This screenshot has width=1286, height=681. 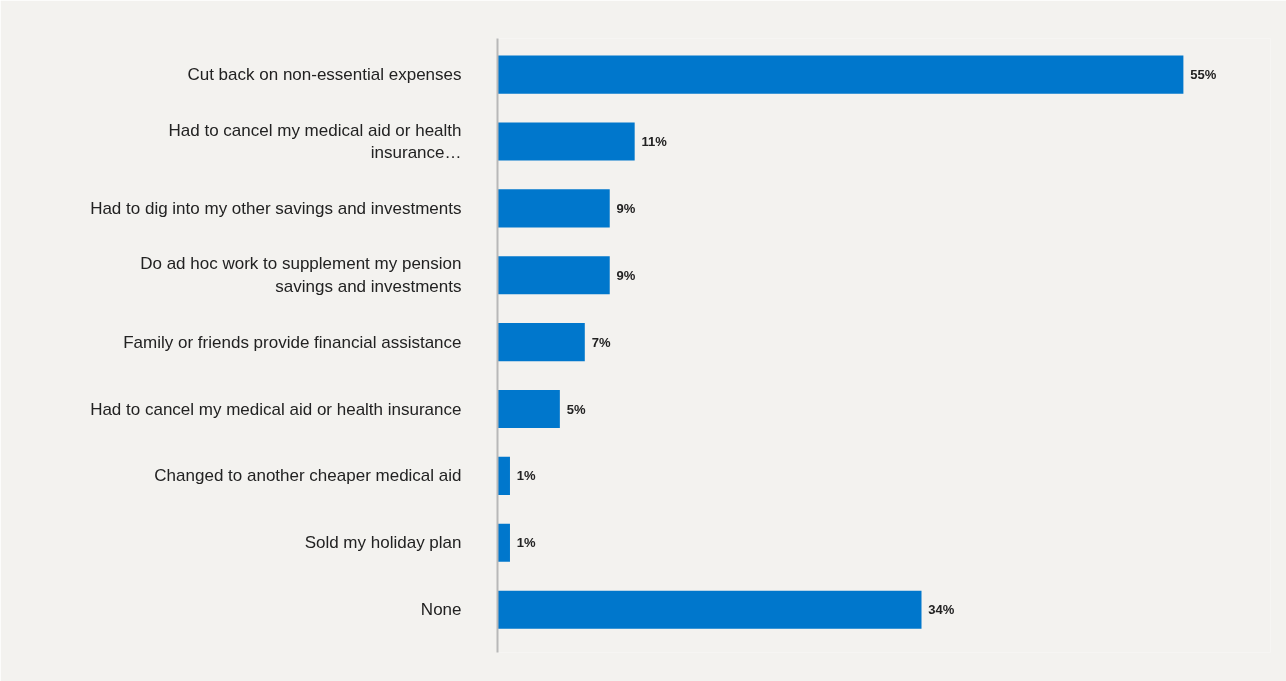 I want to click on y-tick-label: Family or friends provide financial assistance, so click(x=292, y=342).